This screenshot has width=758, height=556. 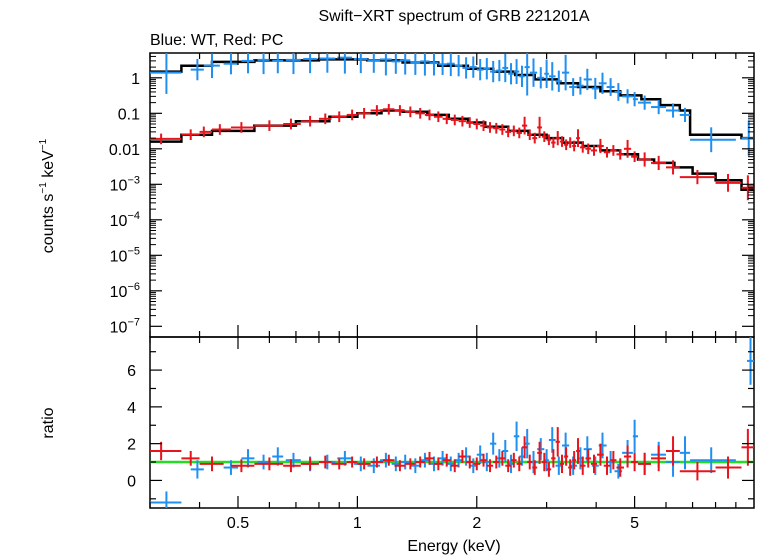 I want to click on y-tick-label: 0.1, so click(x=129, y=114).